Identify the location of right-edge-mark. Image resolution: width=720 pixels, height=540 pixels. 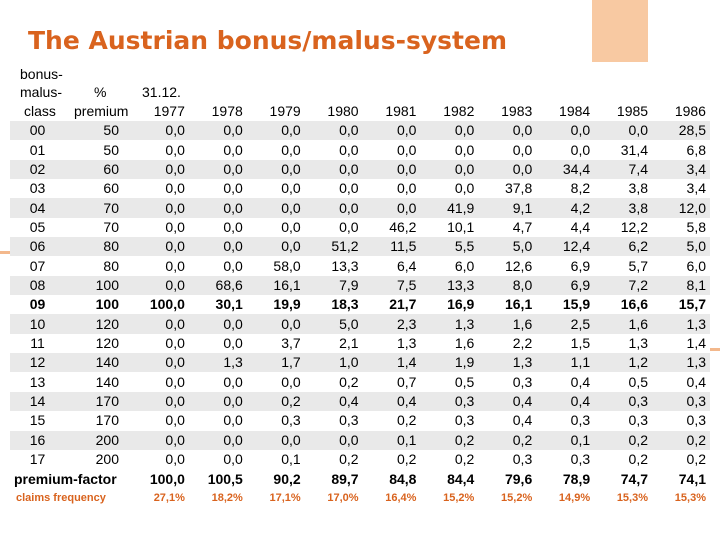
(713, 349).